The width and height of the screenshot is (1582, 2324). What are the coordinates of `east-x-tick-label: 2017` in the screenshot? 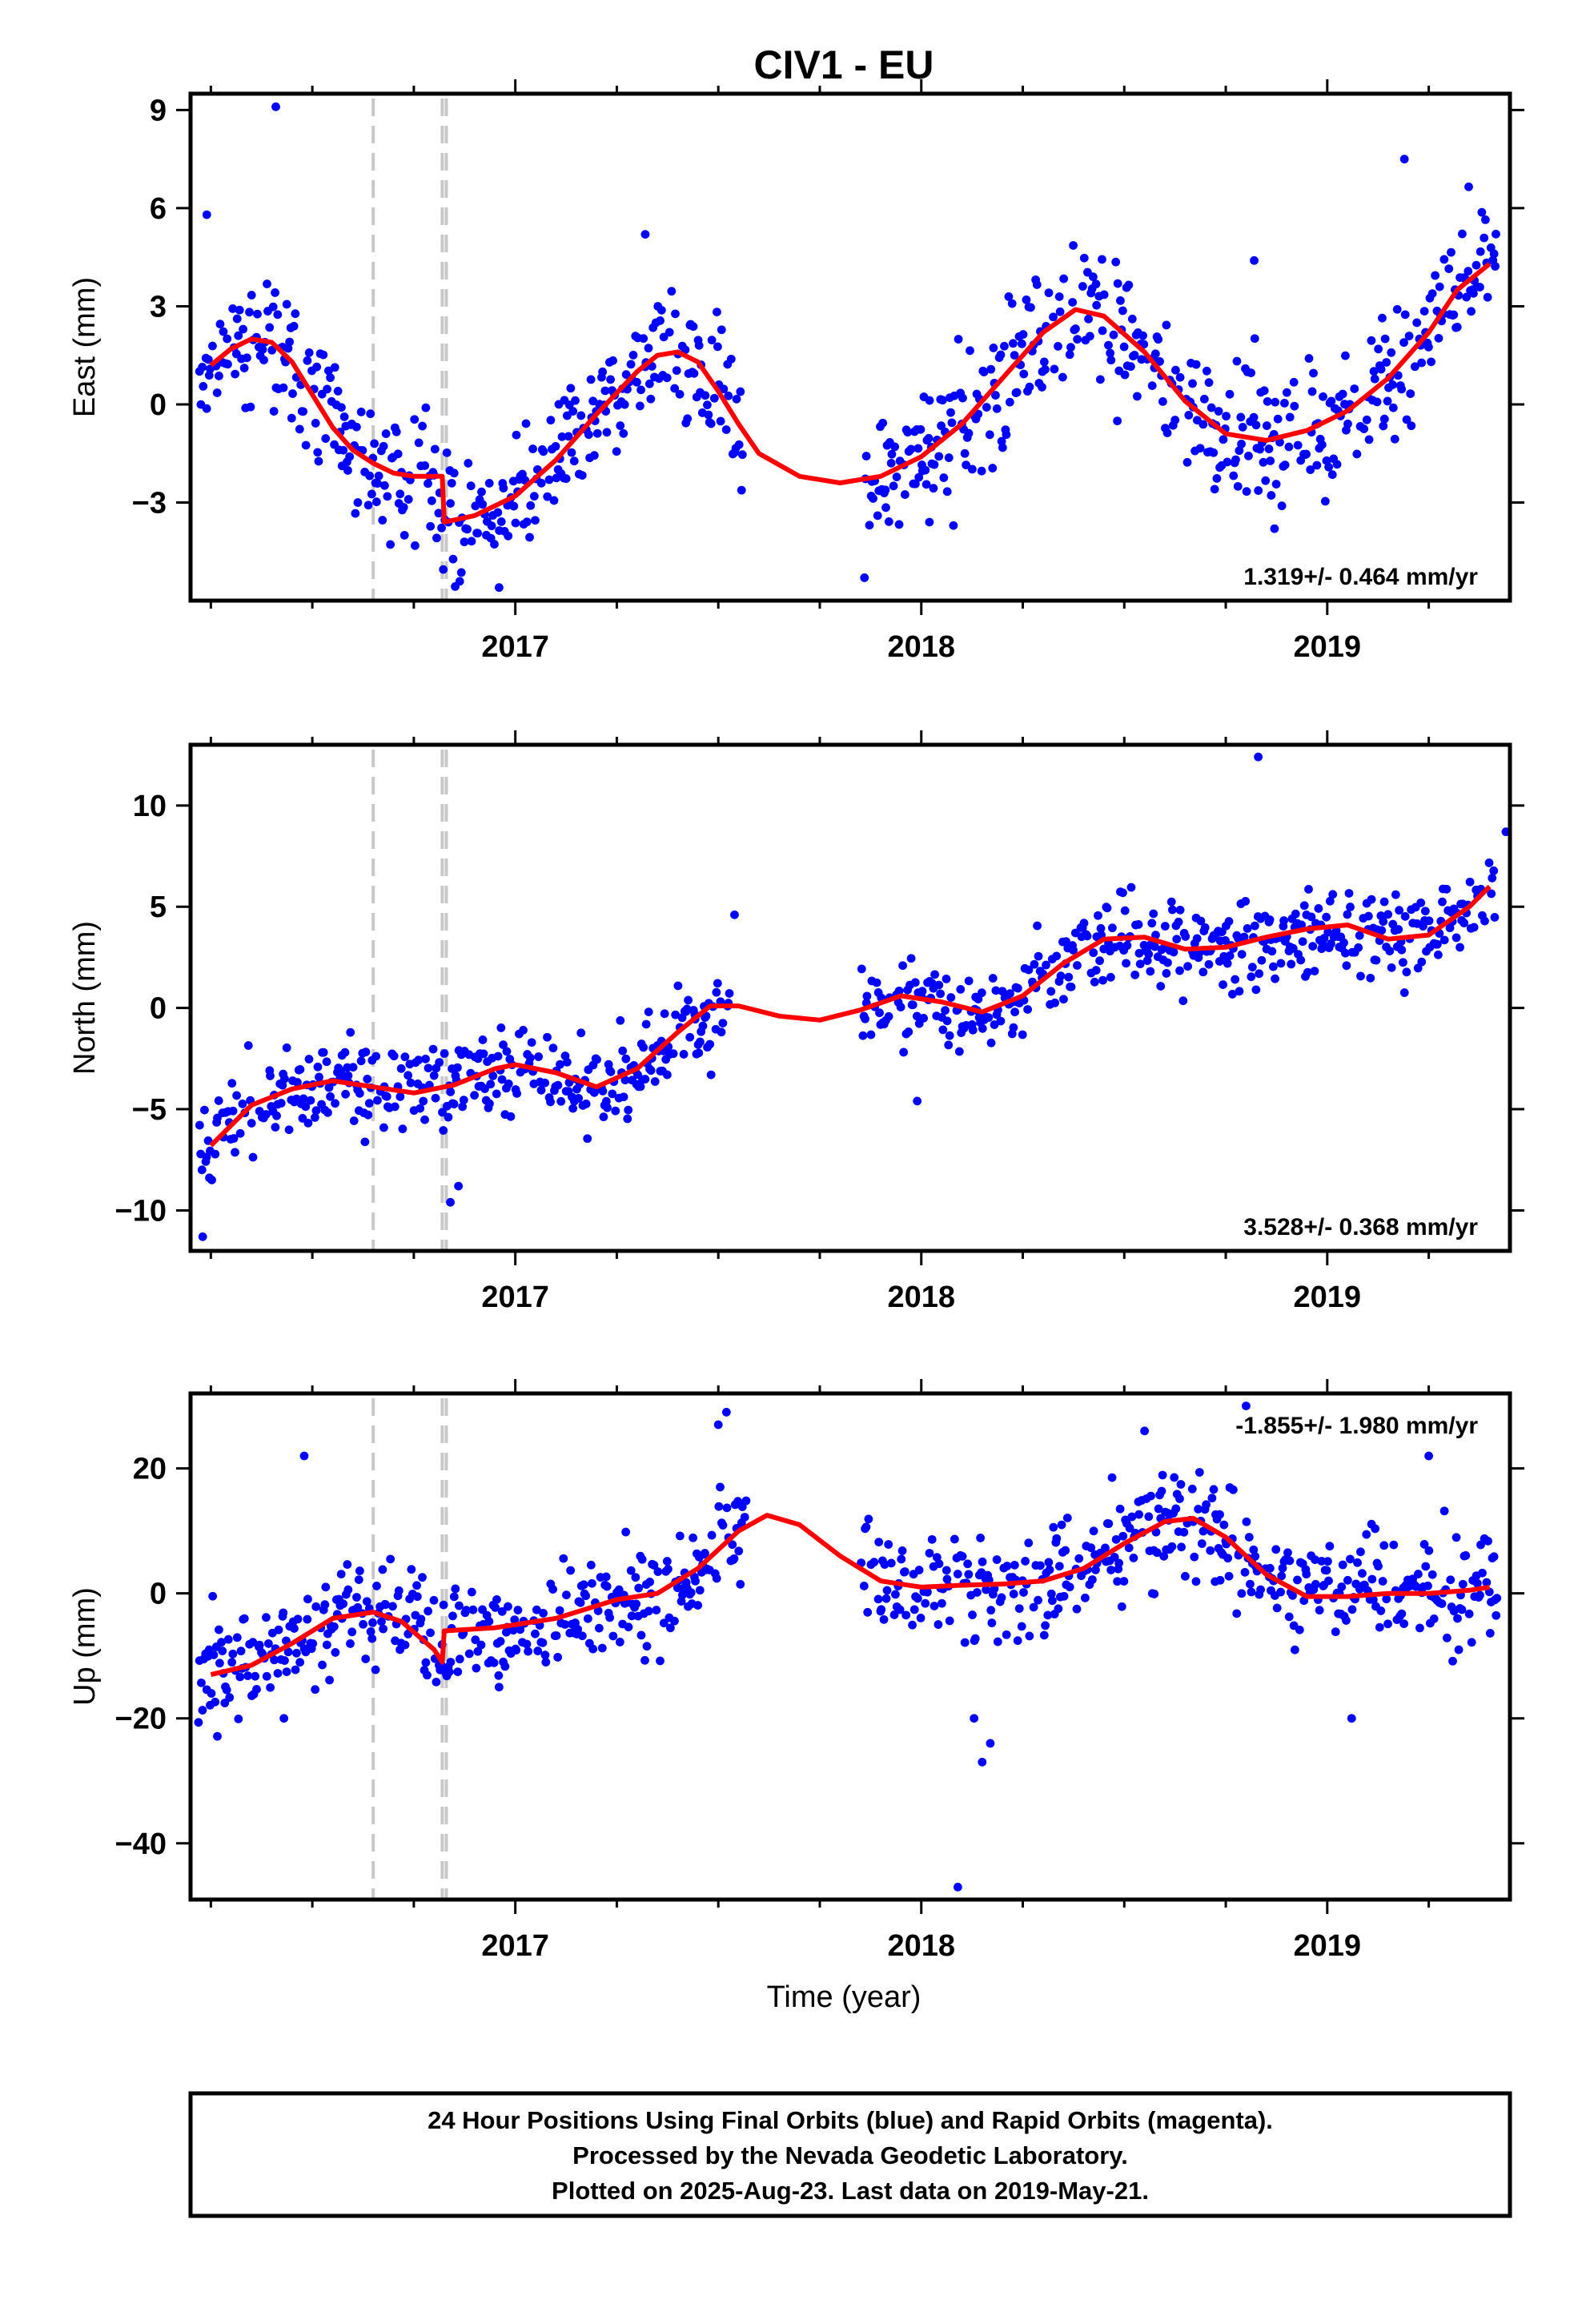 It's located at (515, 647).